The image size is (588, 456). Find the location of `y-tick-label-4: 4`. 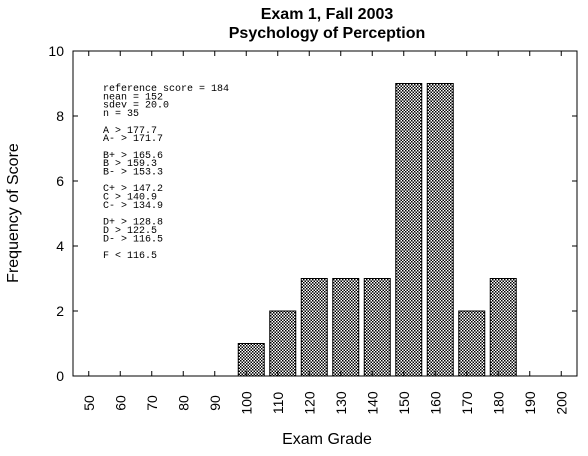

y-tick-label-4: 4 is located at coordinates (60, 246).